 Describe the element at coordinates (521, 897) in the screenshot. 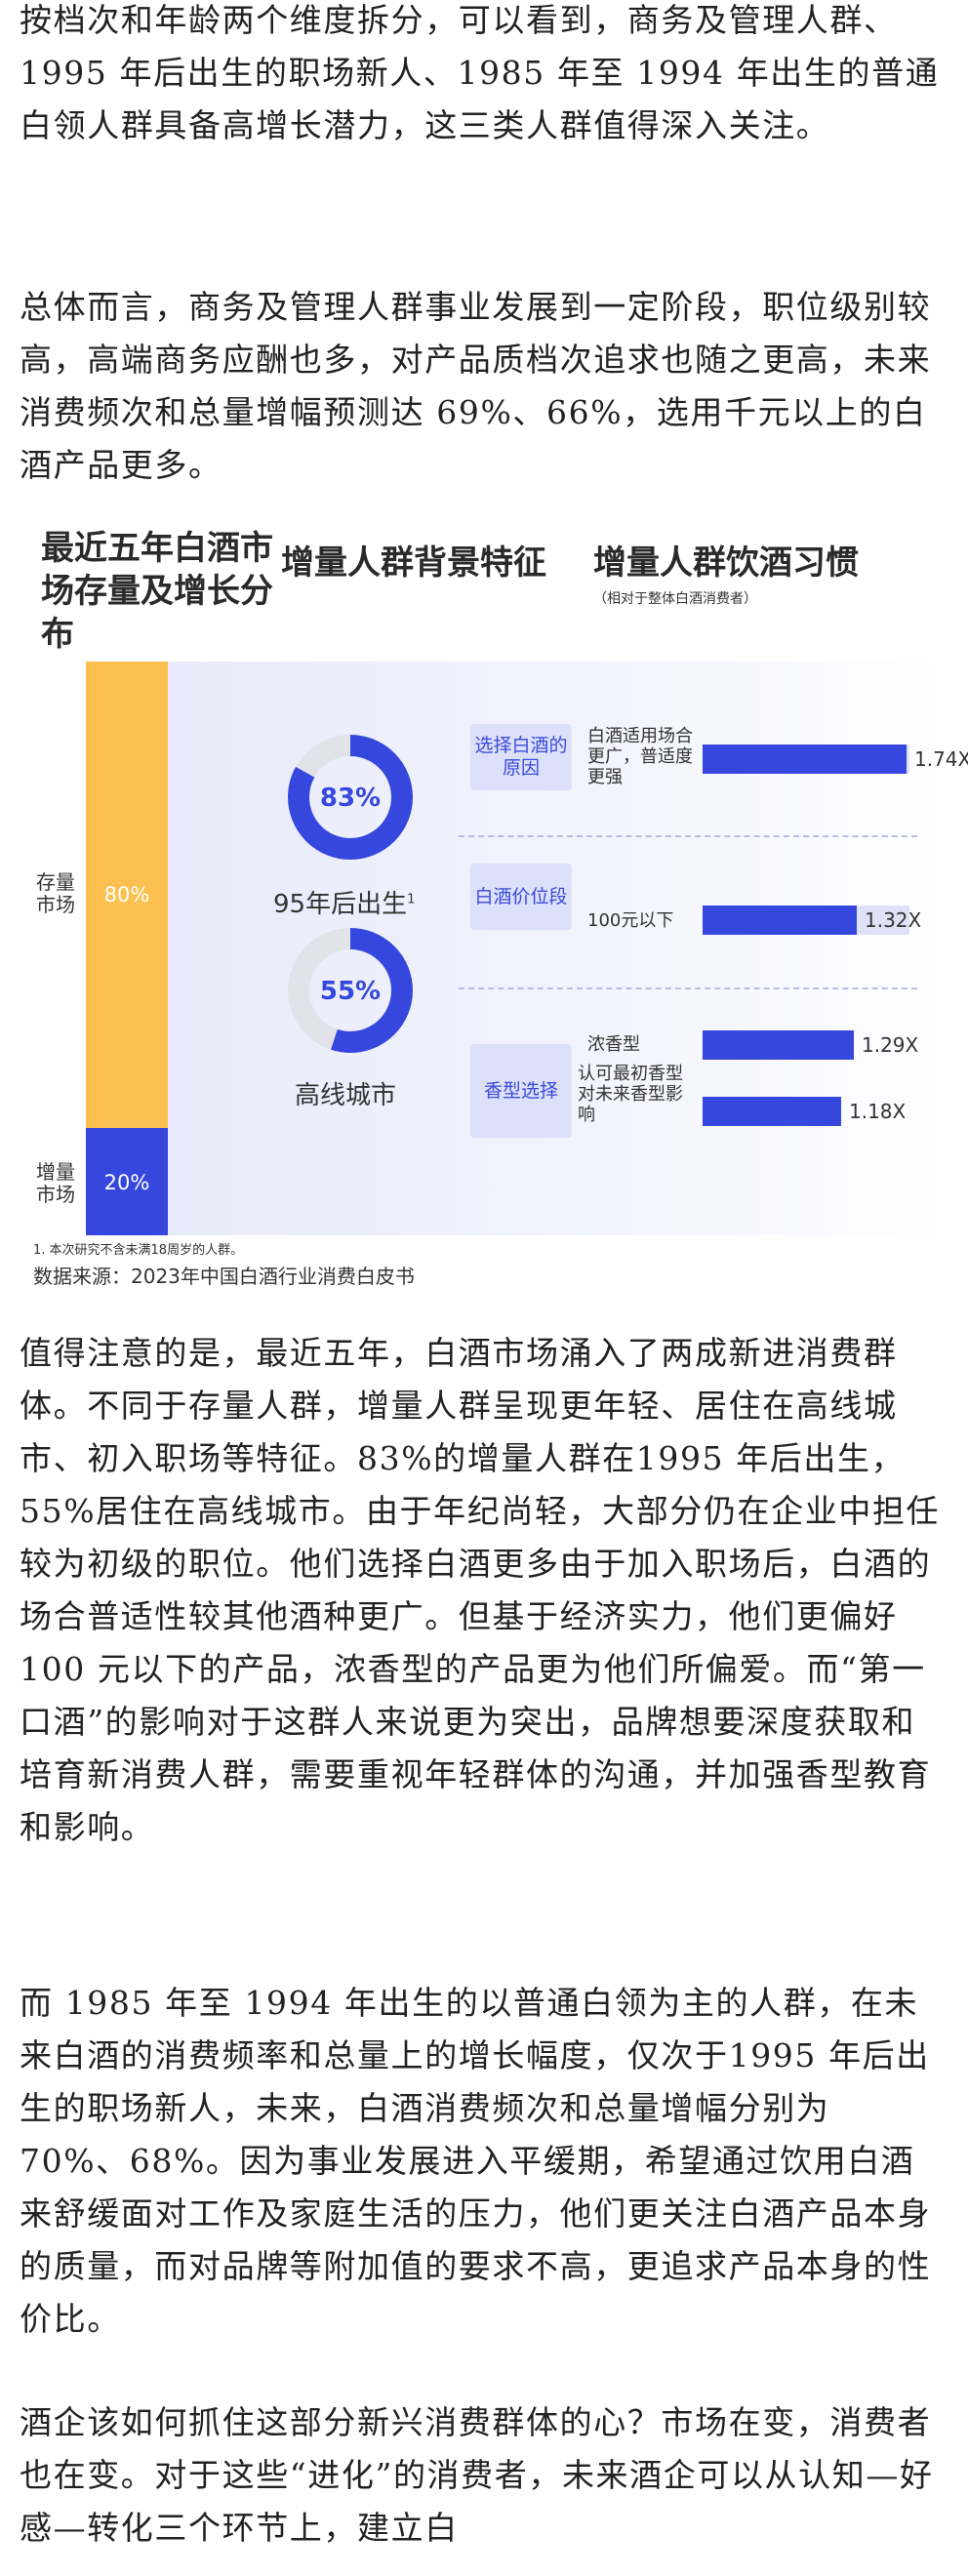

I see `tag-price: 白酒价位段` at that location.